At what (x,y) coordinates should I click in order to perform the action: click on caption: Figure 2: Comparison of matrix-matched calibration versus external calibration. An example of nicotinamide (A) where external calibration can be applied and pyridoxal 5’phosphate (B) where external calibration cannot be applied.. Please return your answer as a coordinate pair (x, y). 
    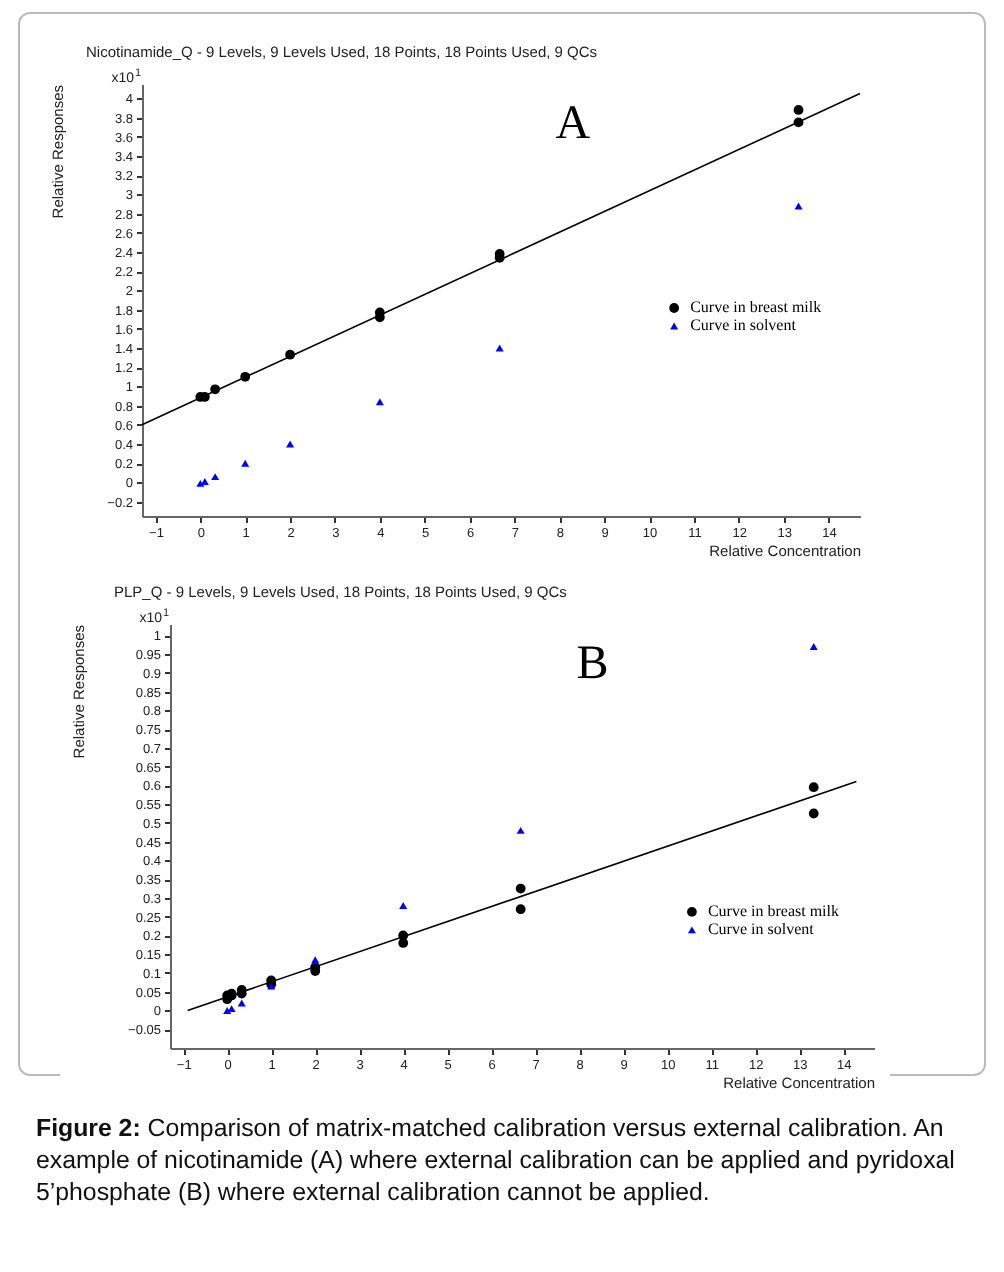
    Looking at the image, I should click on (495, 1160).